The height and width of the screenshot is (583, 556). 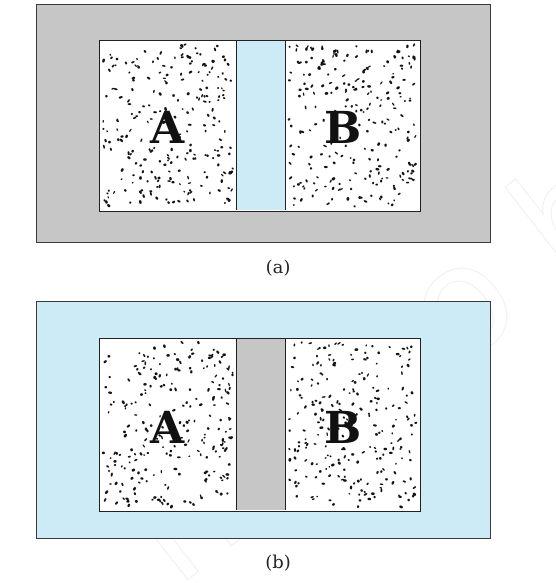 I want to click on panel-a-partition-strip, so click(x=261, y=125).